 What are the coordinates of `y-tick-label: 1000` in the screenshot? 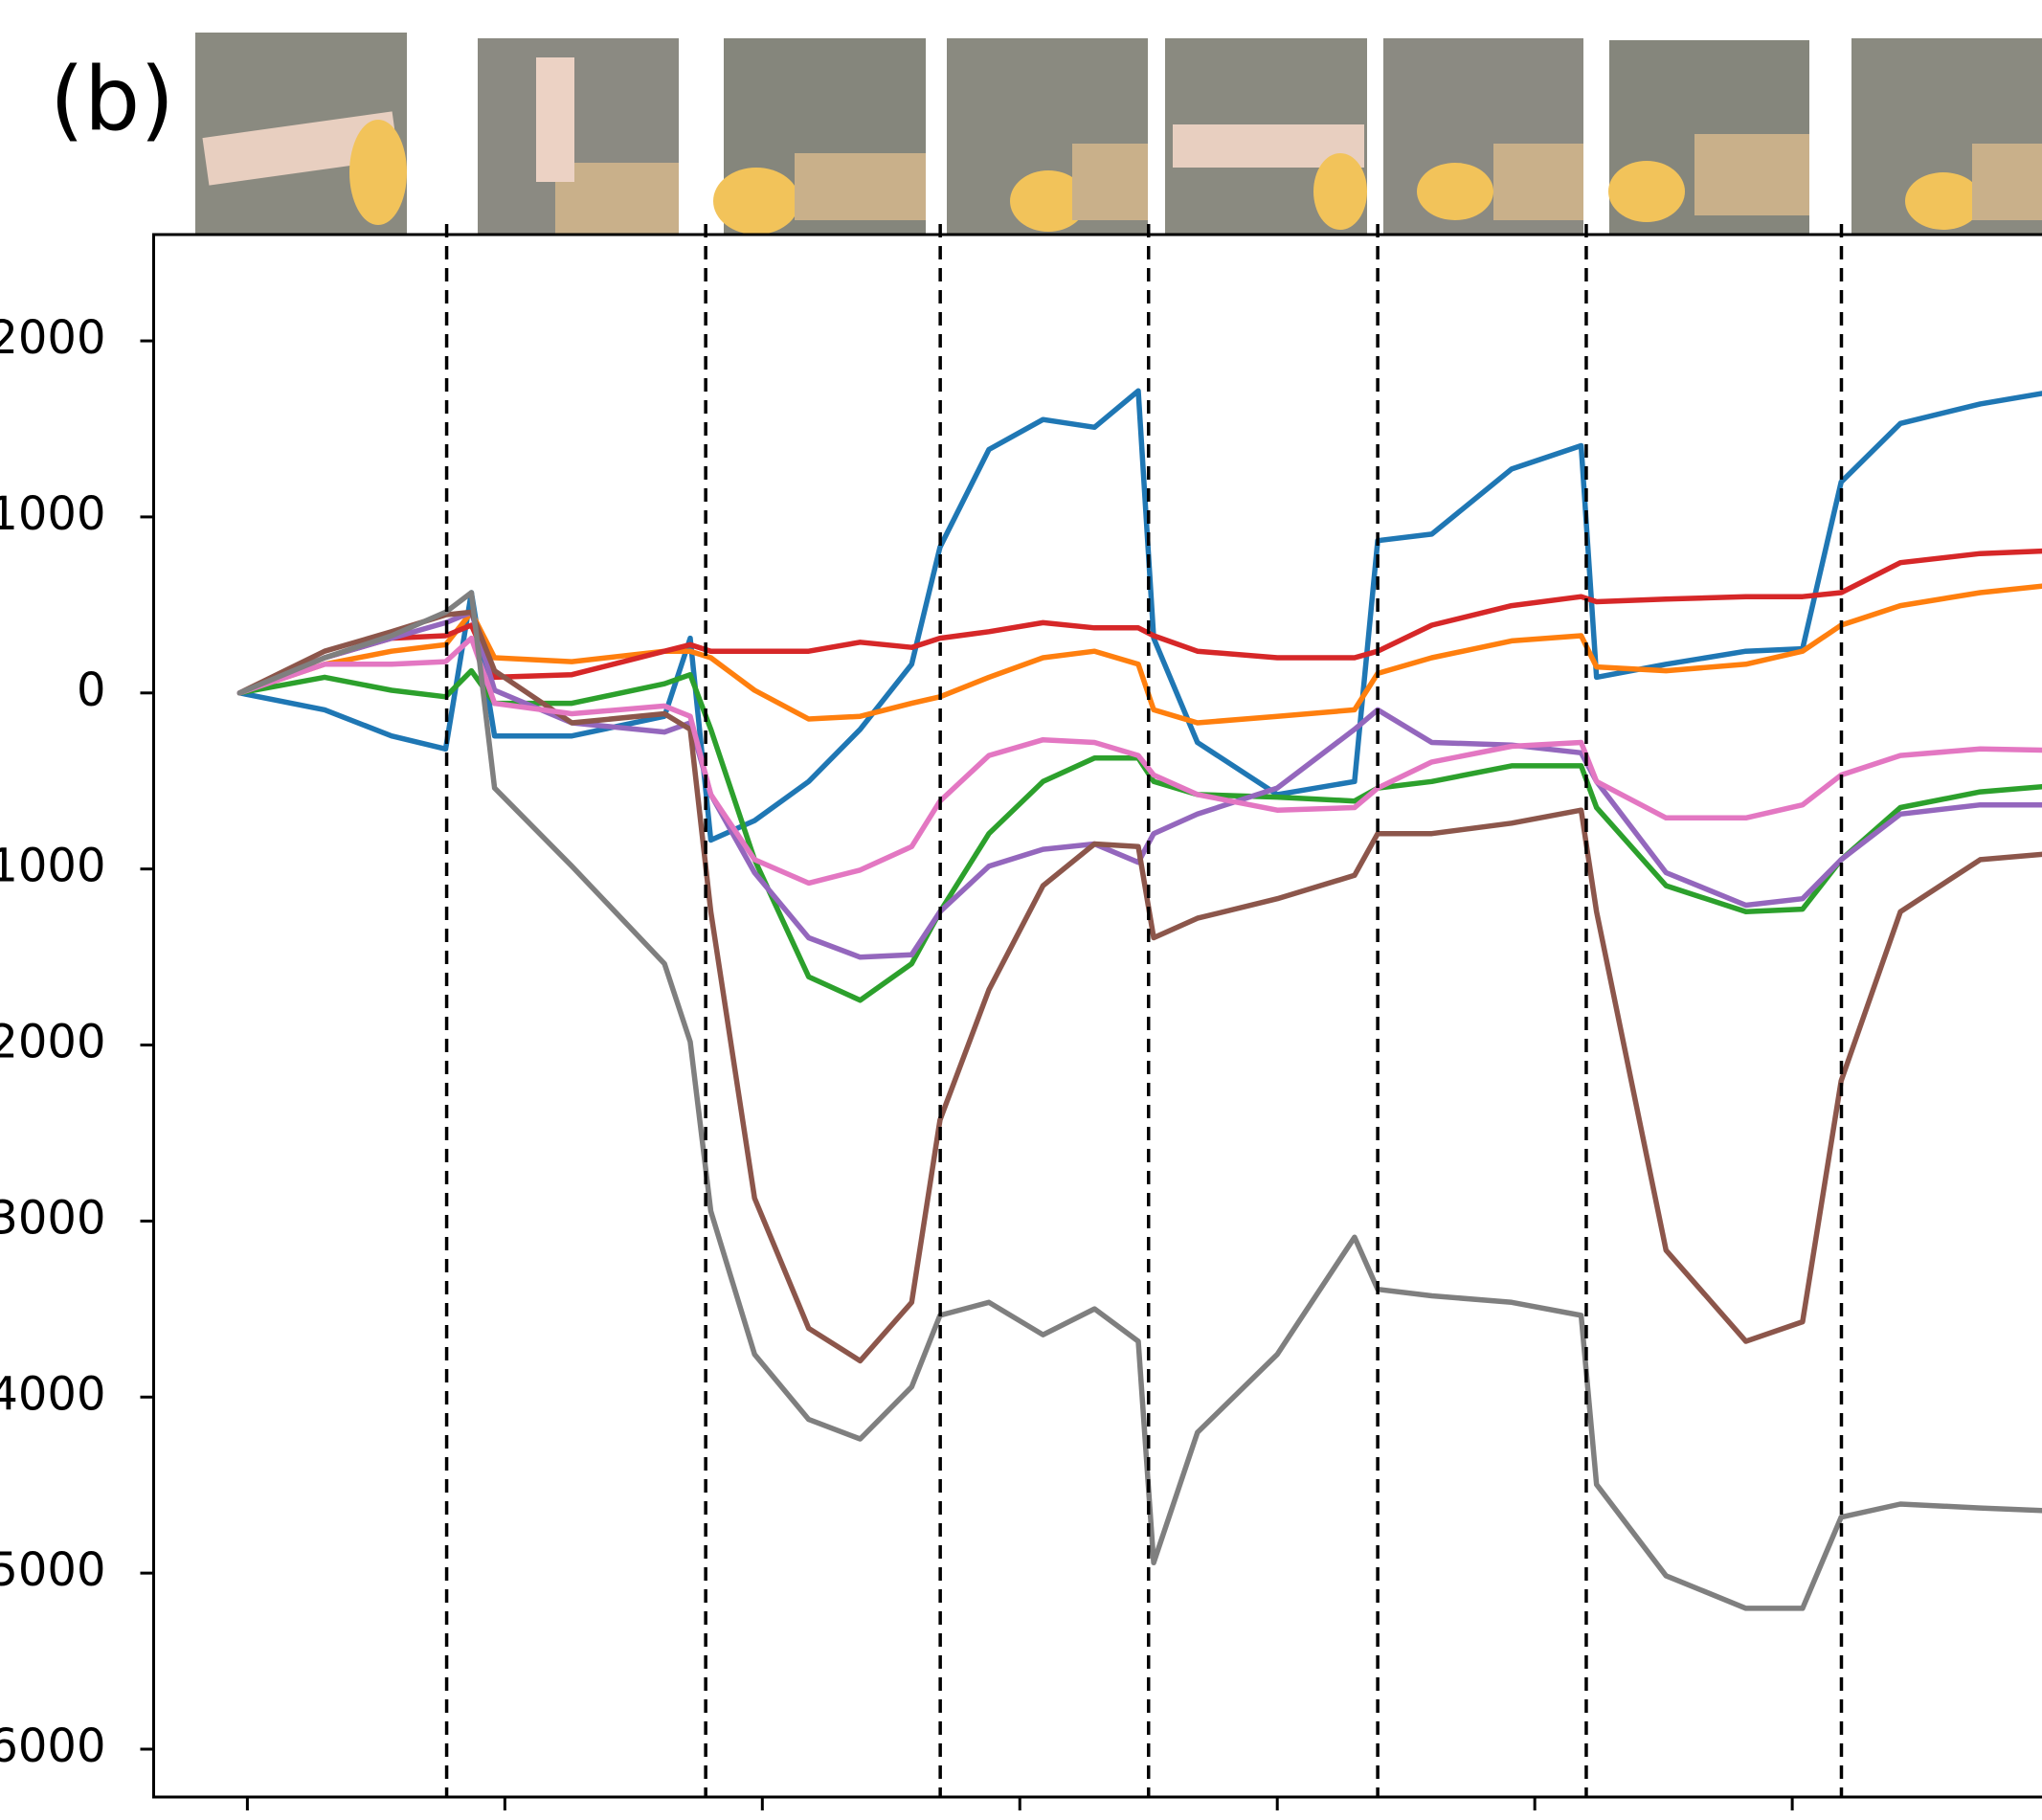 It's located at (53, 514).